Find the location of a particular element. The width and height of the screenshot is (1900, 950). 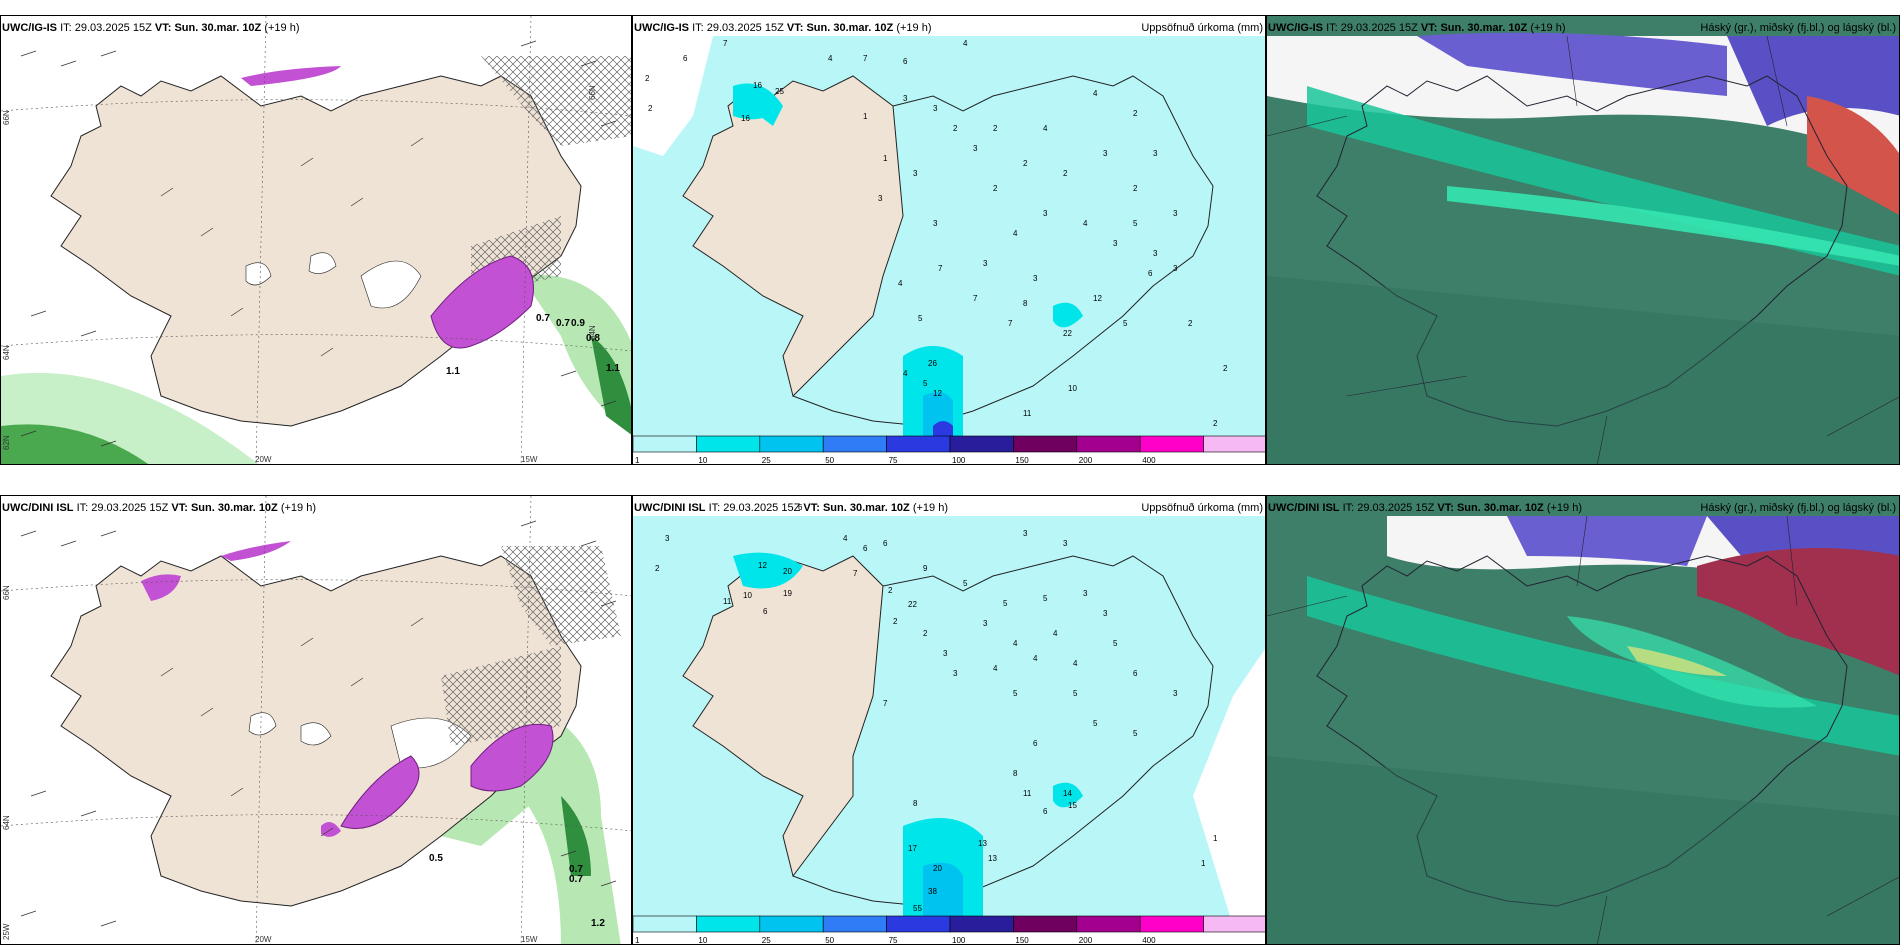

legend-tick-label: 25 is located at coordinates (766, 460).